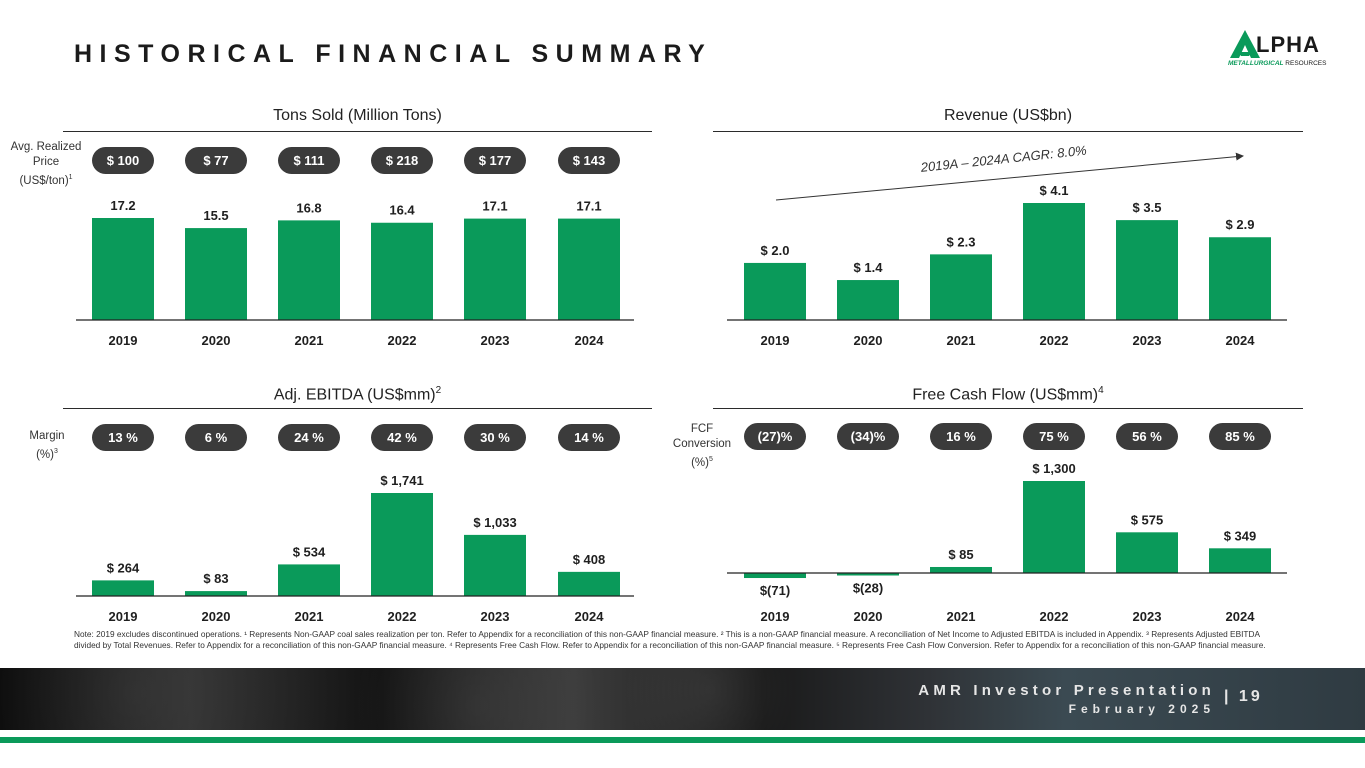 The width and height of the screenshot is (1365, 768). Describe the element at coordinates (702, 446) in the screenshot. I see `fcf-conversion-side-label: FCF Conversion (%)5` at that location.